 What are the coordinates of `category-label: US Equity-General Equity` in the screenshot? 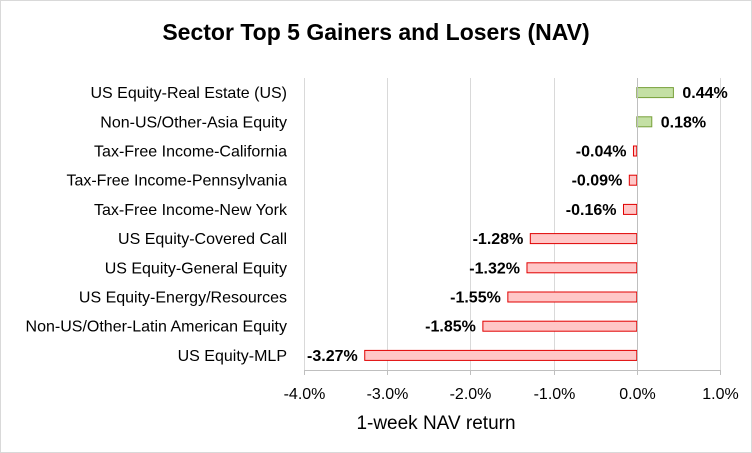 It's located at (196, 268).